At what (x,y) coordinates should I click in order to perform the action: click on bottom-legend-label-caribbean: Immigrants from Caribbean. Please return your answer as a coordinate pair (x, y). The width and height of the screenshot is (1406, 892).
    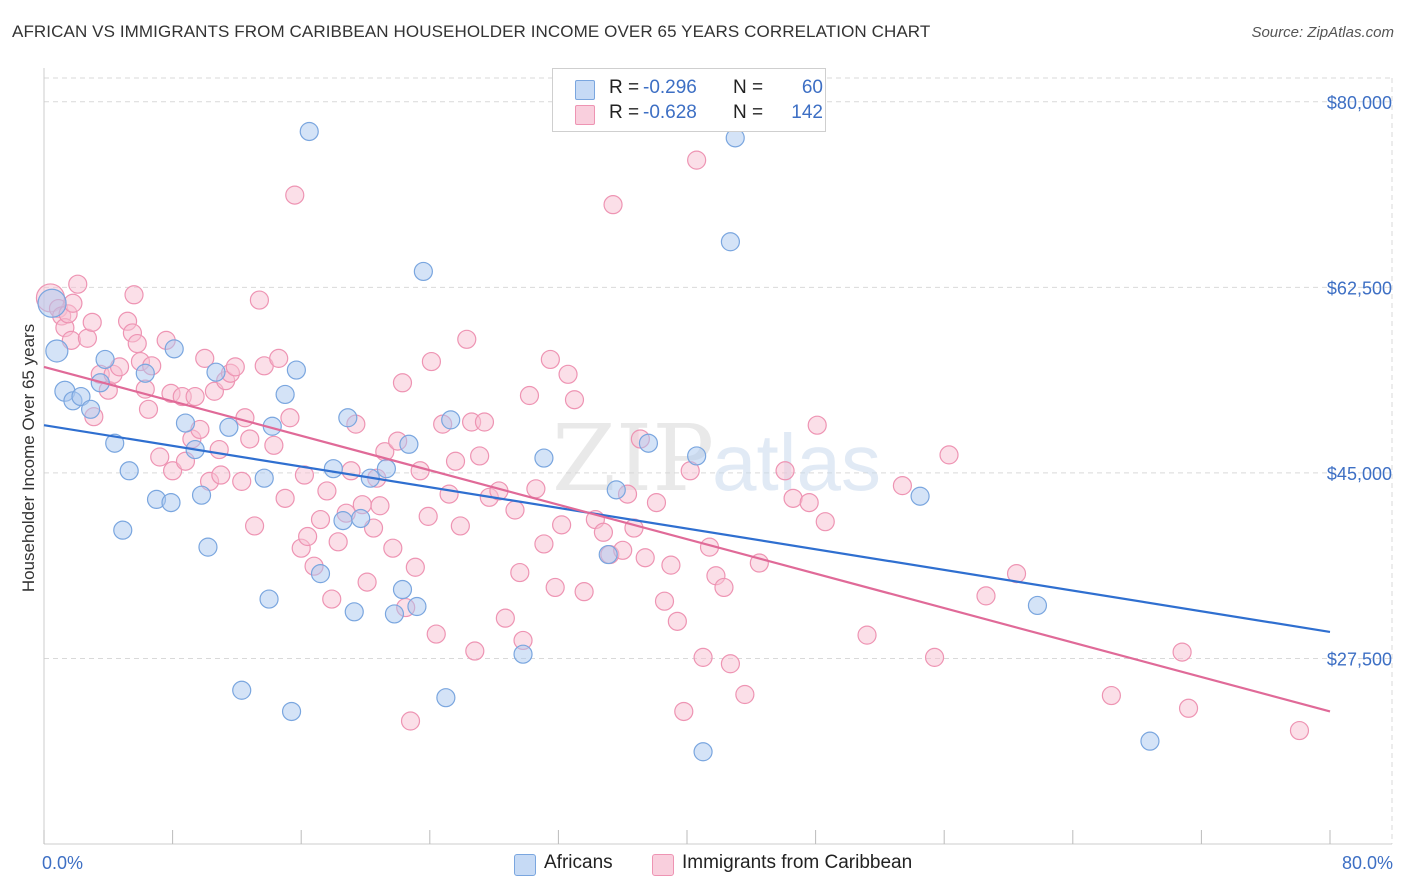
    Looking at the image, I should click on (797, 862).